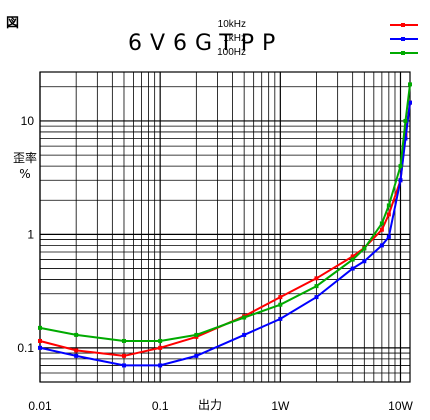 Image resolution: width=430 pixels, height=420 pixels. Describe the element at coordinates (30, 234) in the screenshot. I see `y-tick-label: 1` at that location.